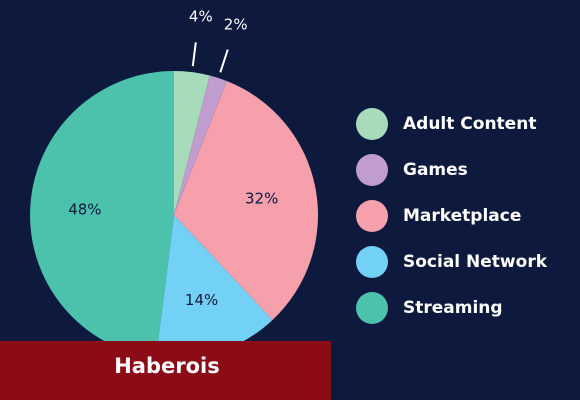  I want to click on legend-item-games: Games, so click(412, 170).